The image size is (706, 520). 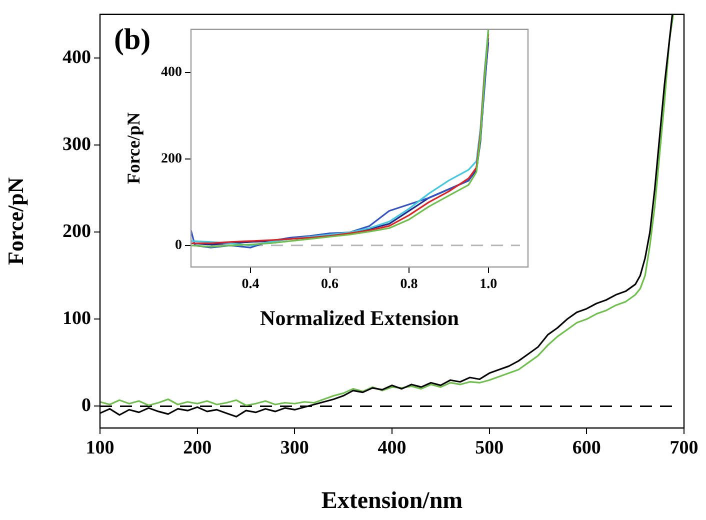 What do you see at coordinates (684, 447) in the screenshot?
I see `x-tick-label: 700` at bounding box center [684, 447].